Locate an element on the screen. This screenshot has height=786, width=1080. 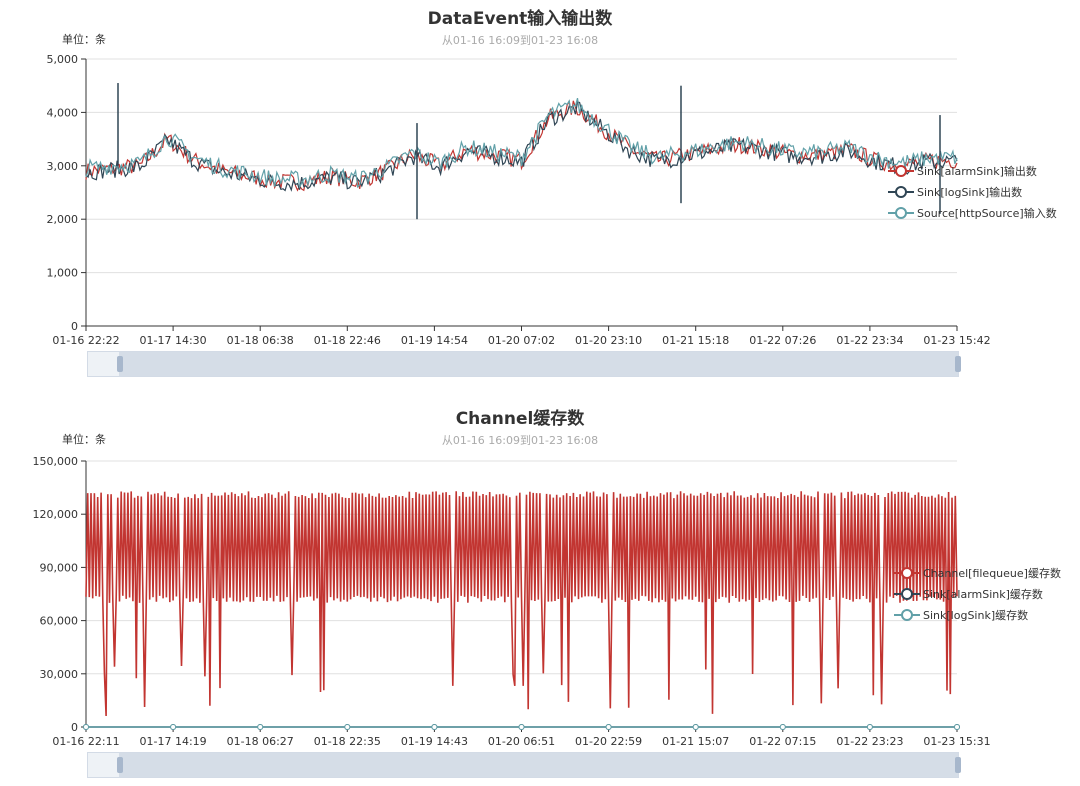
legend-item-filequeue-cache: Channel[filequeue]缓存数 is located at coordinates (977, 572).